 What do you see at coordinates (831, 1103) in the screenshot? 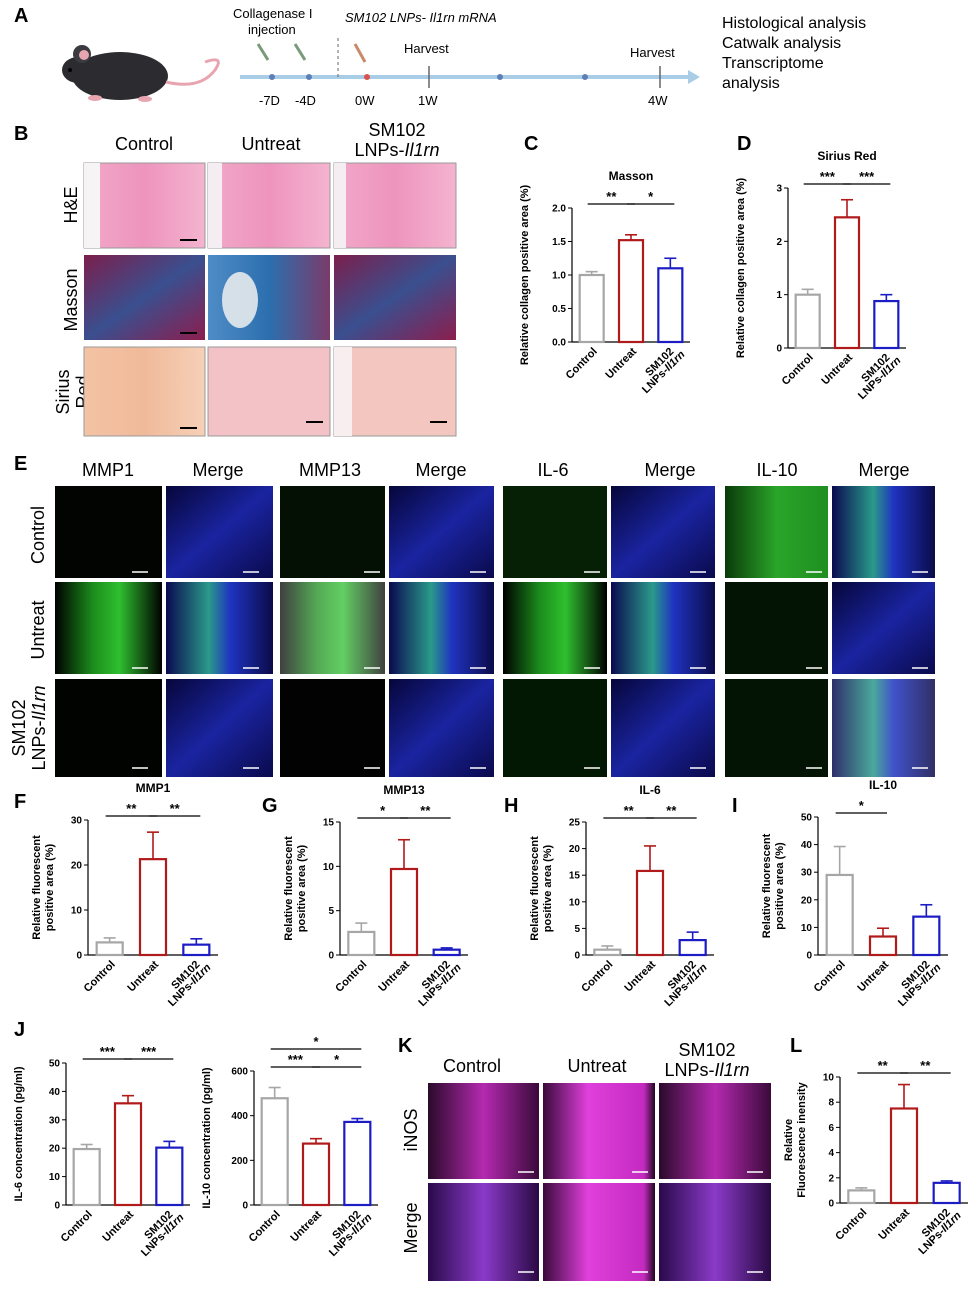
I see `y-tick-label: 8` at bounding box center [831, 1103].